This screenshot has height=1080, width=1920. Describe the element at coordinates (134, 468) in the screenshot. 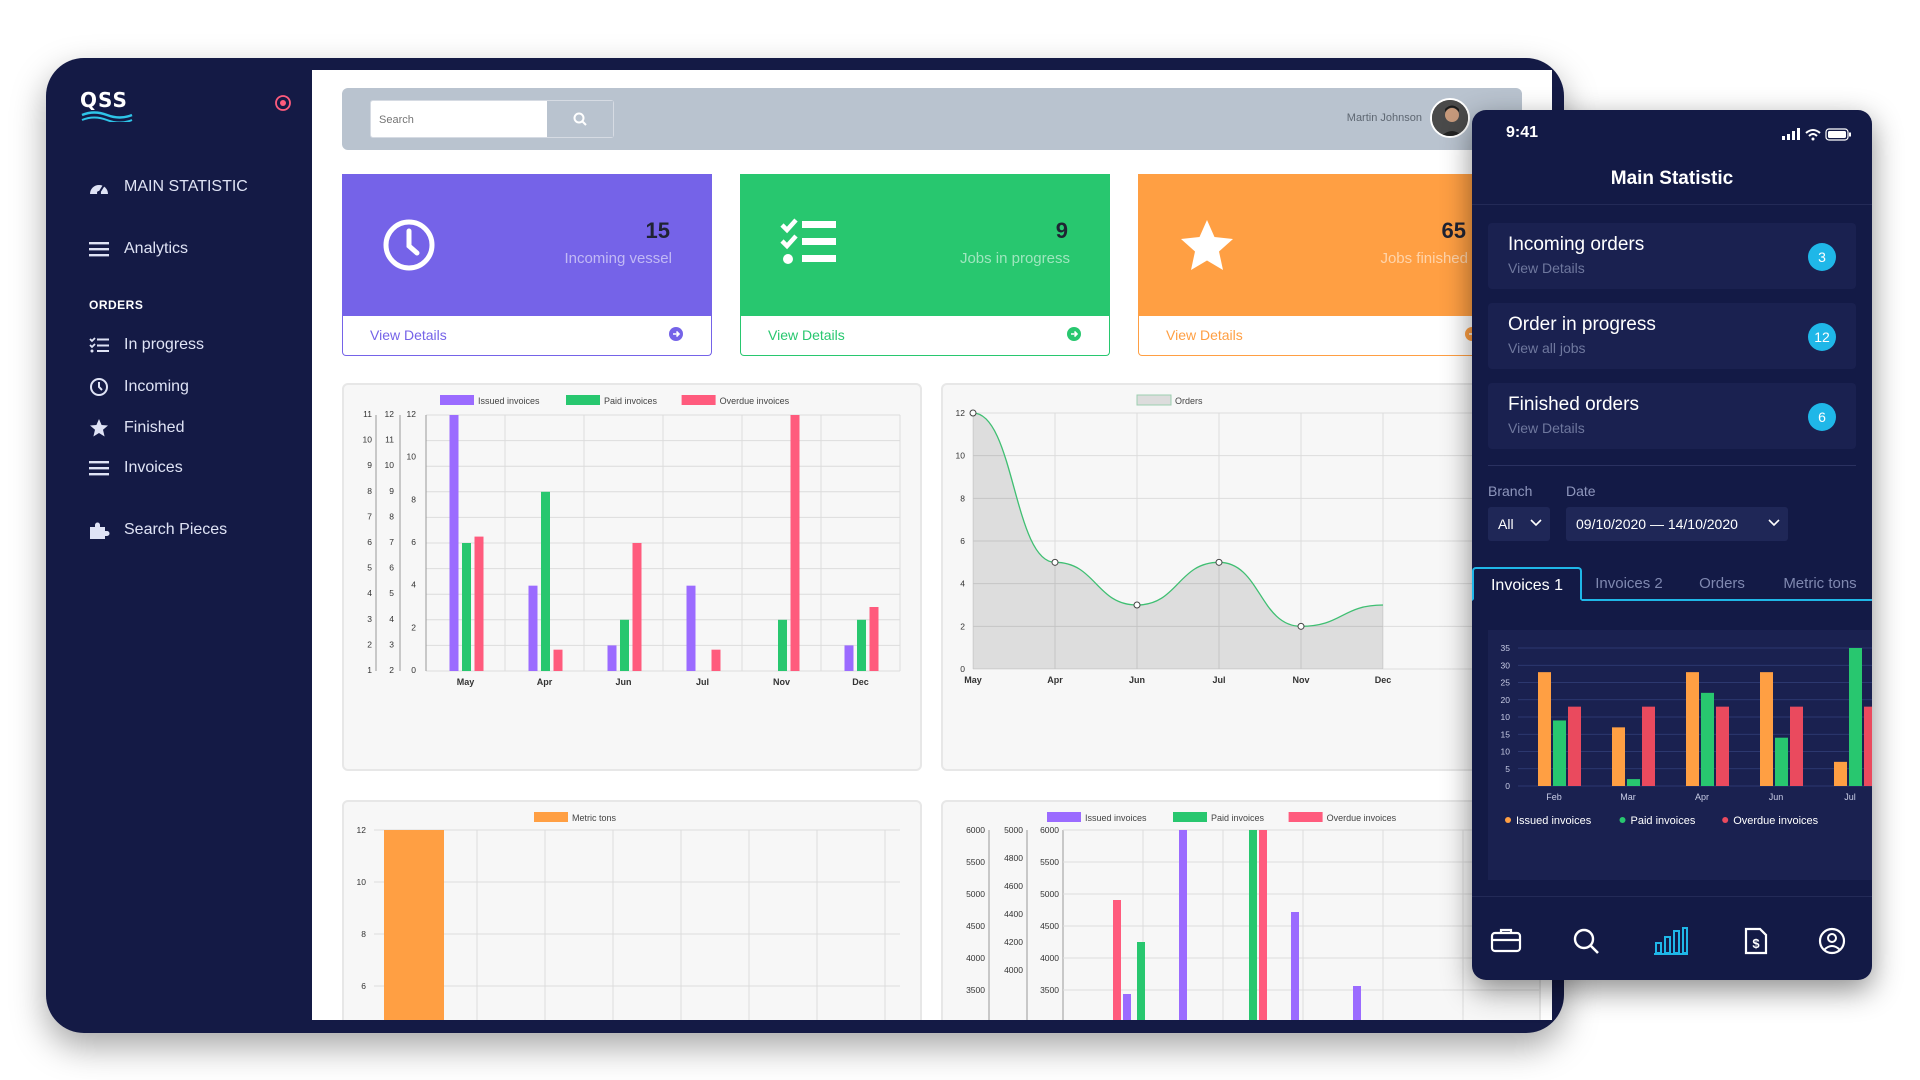

I see `sidebar-item-invoices: Invoices` at that location.